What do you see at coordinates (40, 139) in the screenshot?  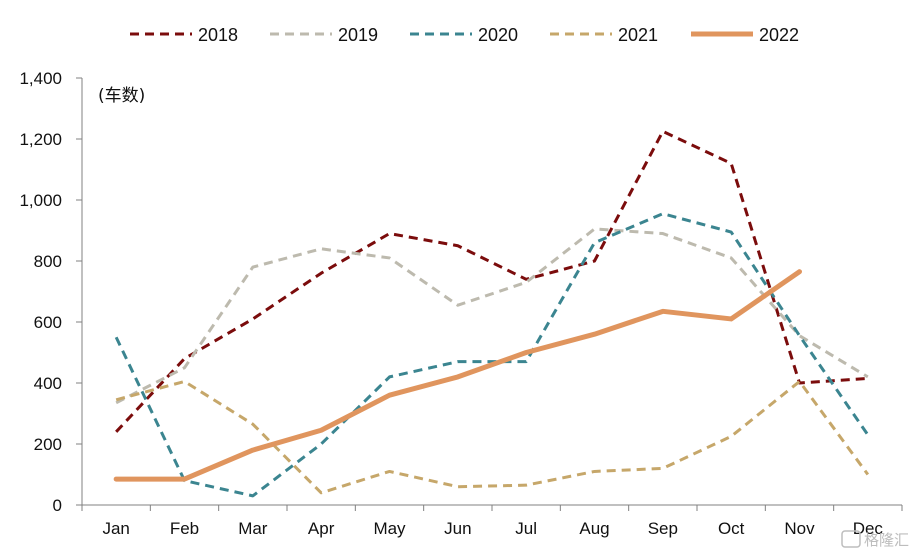 I see `y-tick-label: 1,200` at bounding box center [40, 139].